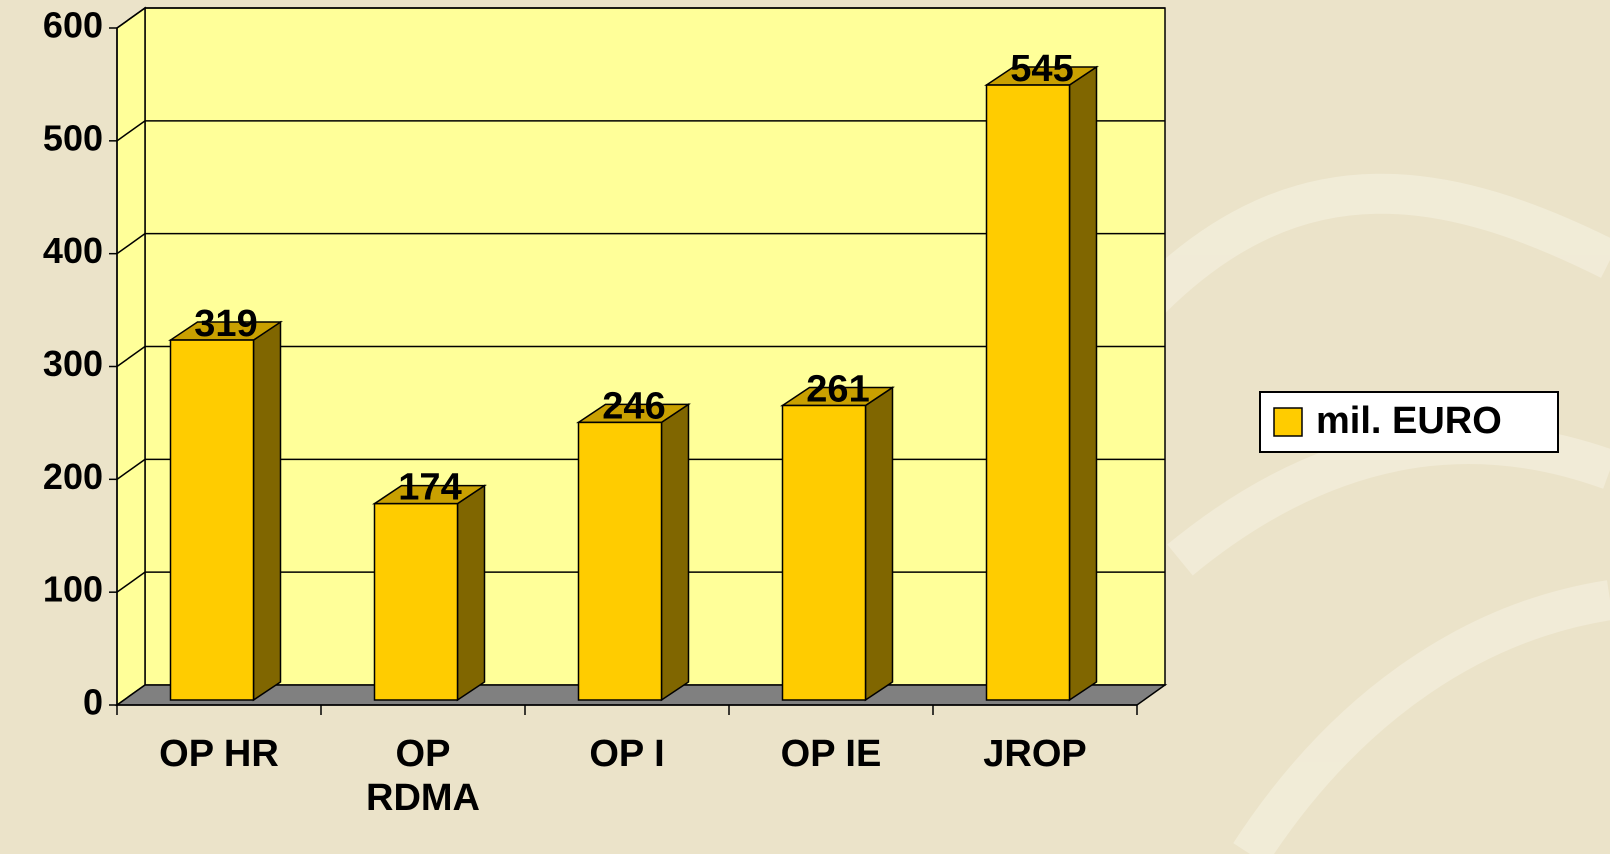 The image size is (1610, 854). What do you see at coordinates (633, 406) in the screenshot?
I see `data-label: 246` at bounding box center [633, 406].